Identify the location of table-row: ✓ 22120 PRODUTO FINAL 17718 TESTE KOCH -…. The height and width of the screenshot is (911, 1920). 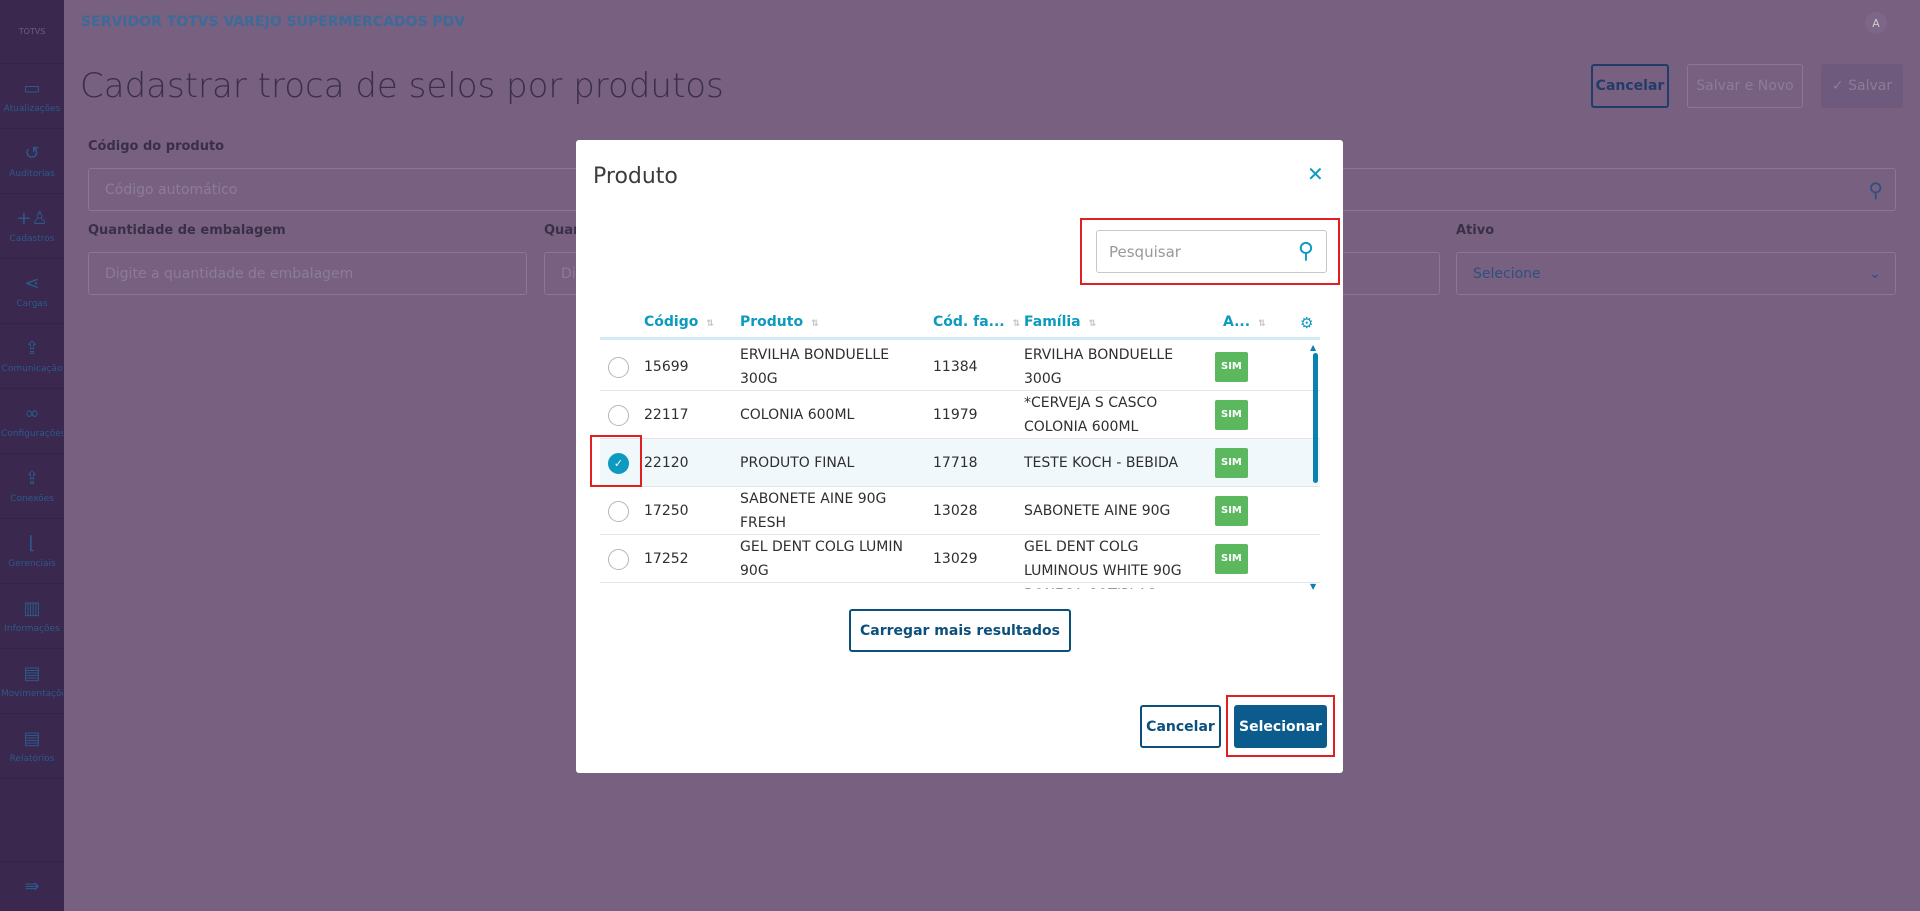
(960, 463).